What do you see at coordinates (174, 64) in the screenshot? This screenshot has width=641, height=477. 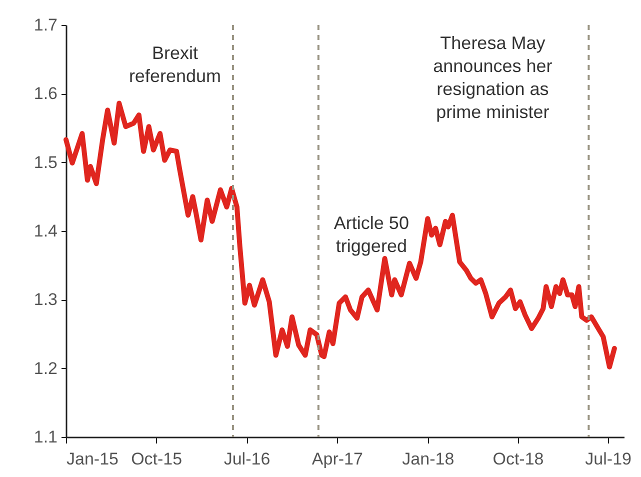 I see `ref-line-label: Brexit referendum` at bounding box center [174, 64].